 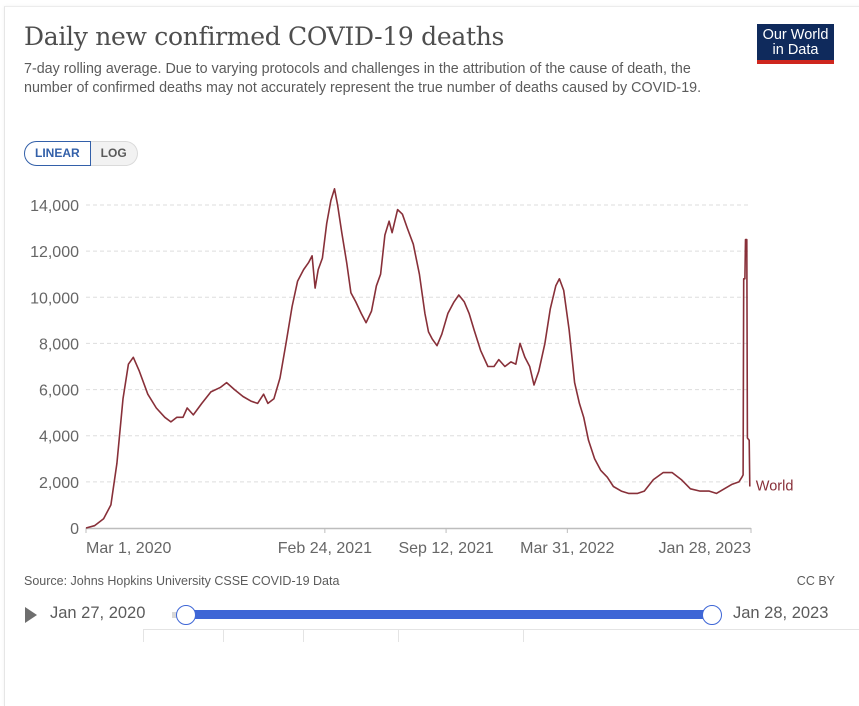 What do you see at coordinates (54, 206) in the screenshot?
I see `y-tick-label: 14,000` at bounding box center [54, 206].